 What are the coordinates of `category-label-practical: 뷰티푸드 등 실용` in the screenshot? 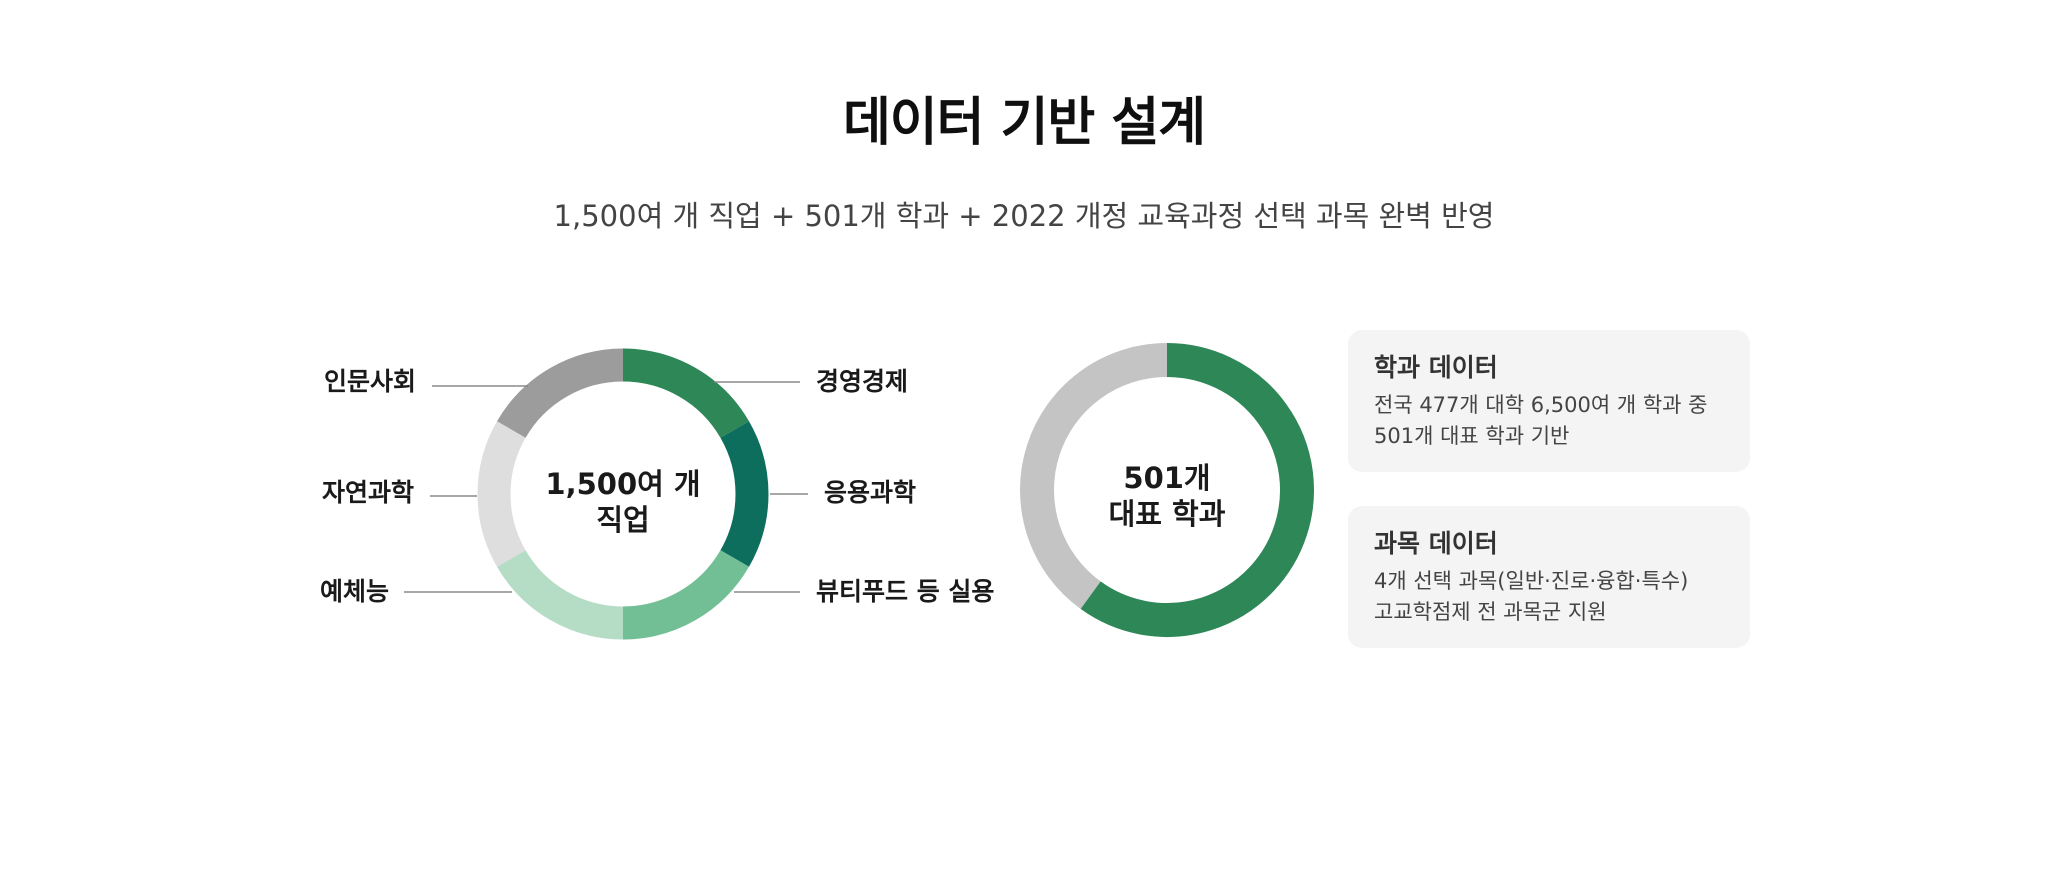 It's located at (905, 591).